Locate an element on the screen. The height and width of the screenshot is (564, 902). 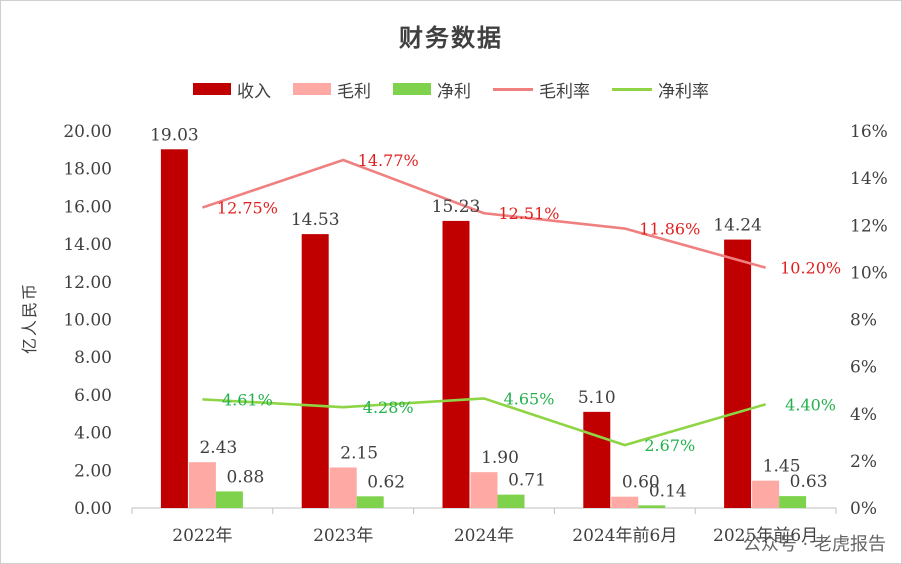
data-label-gross-margin: 12.75% is located at coordinates (247, 208).